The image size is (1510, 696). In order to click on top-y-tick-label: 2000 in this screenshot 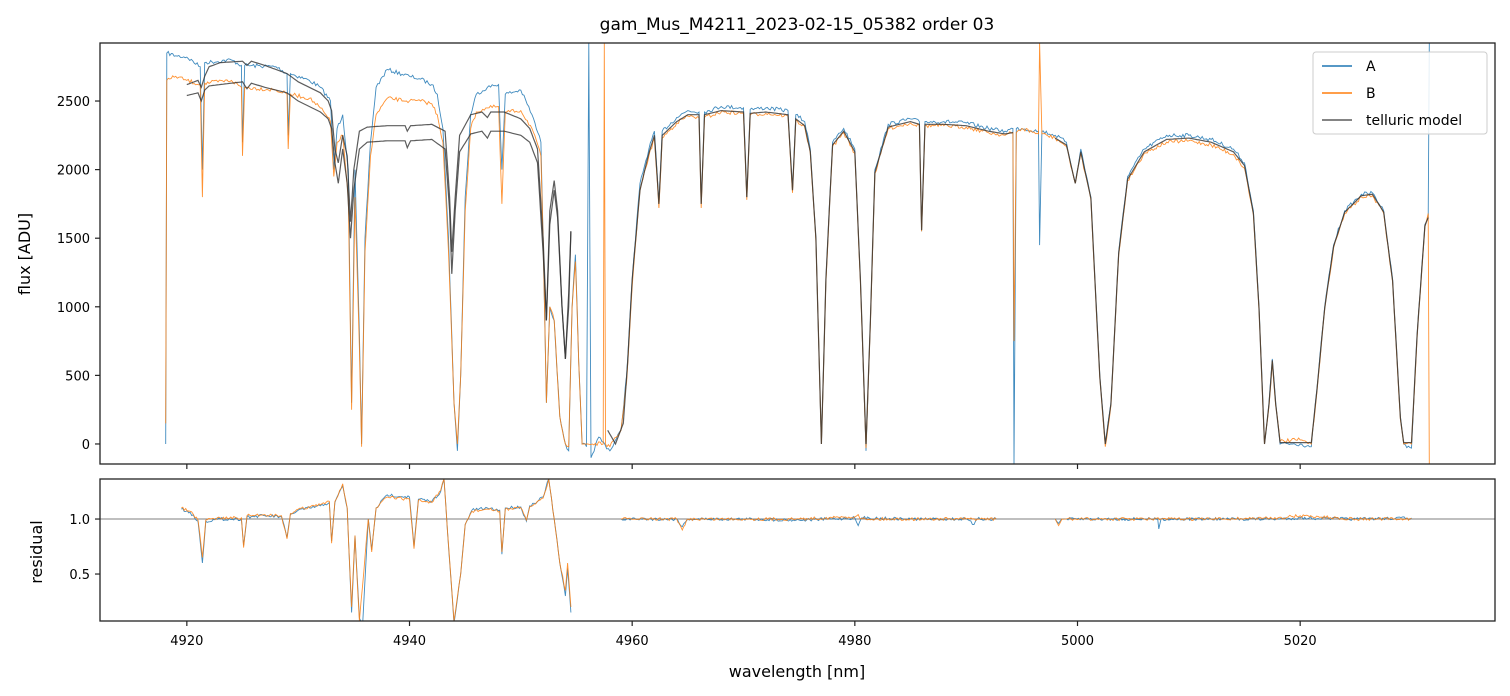, I will do `click(73, 171)`.